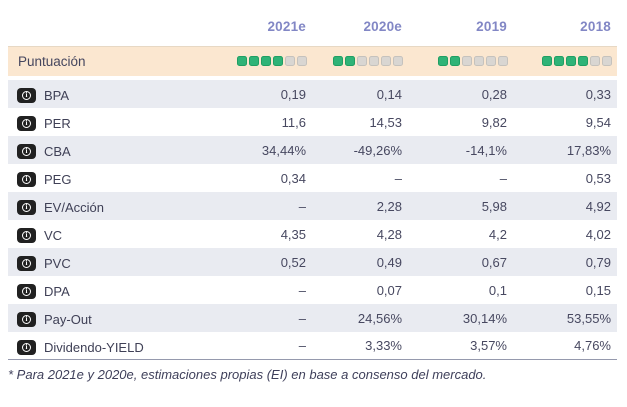 Image resolution: width=627 pixels, height=407 pixels. What do you see at coordinates (565, 94) in the screenshot?
I see `metric-value: 0,33` at bounding box center [565, 94].